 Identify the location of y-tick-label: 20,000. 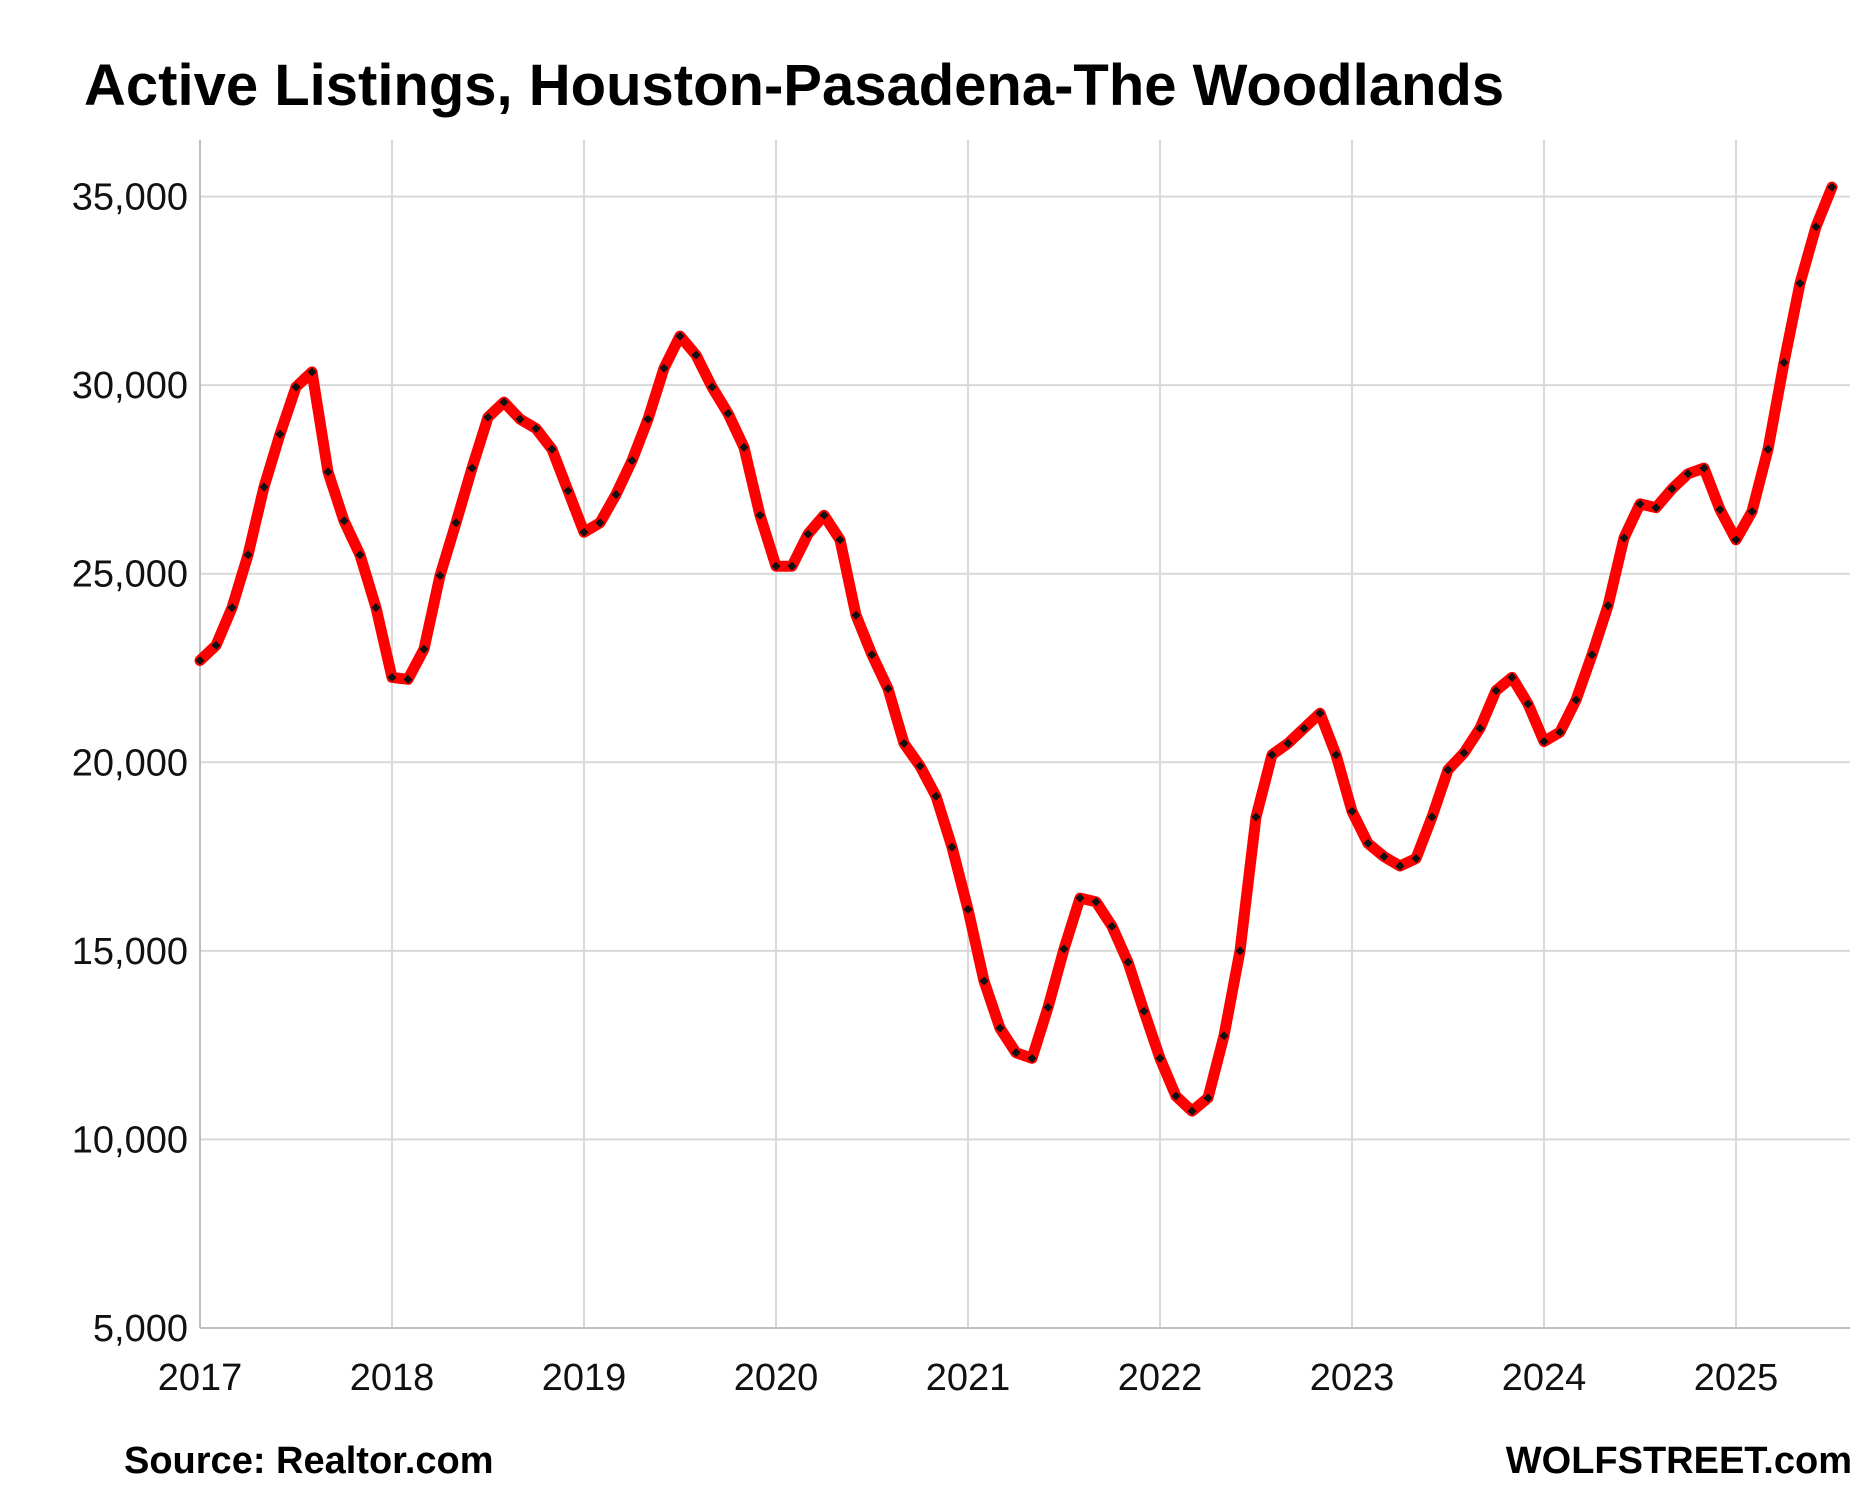
(130, 763).